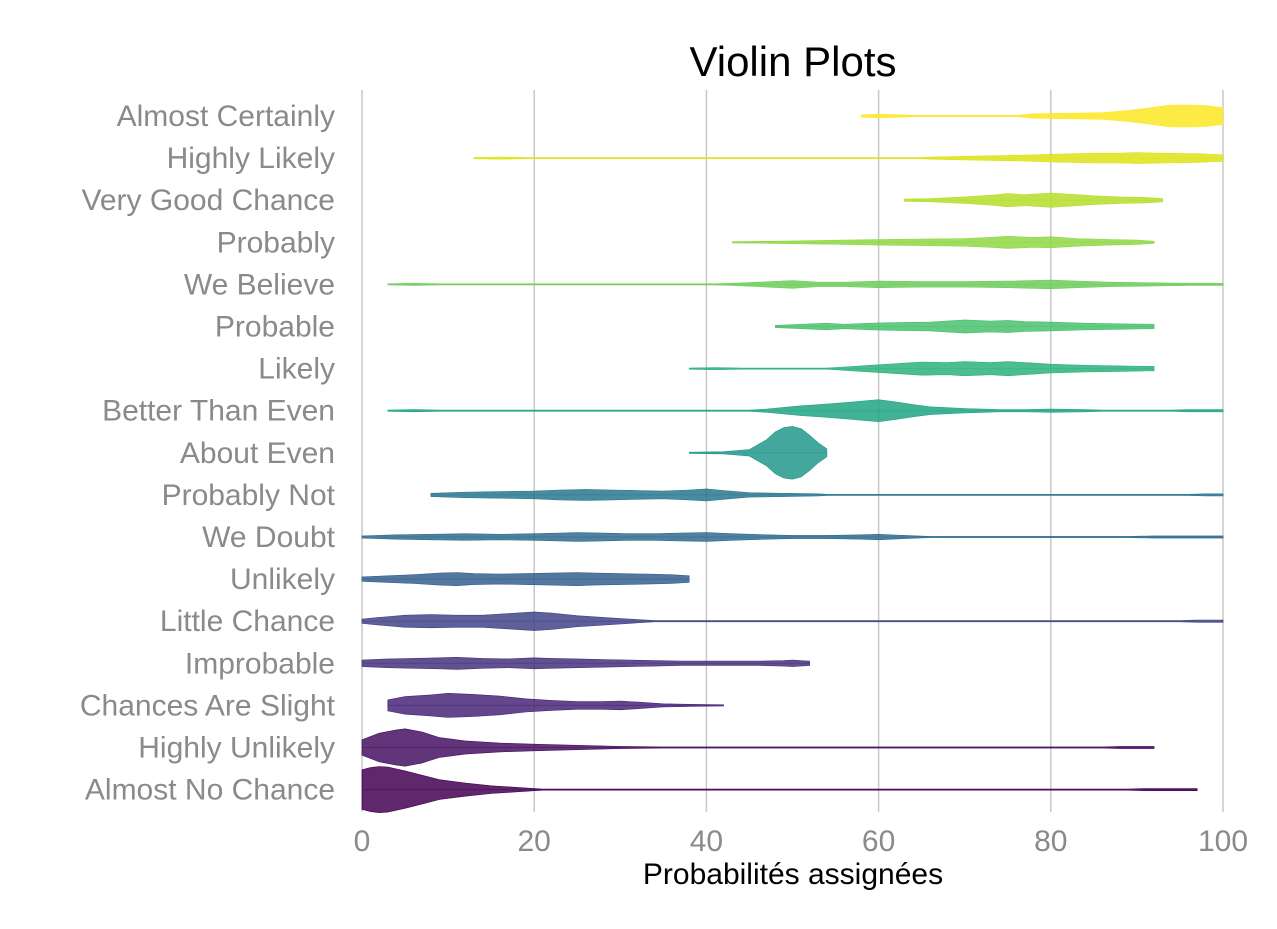  Describe the element at coordinates (218, 411) in the screenshot. I see `category-label: Better Than Even` at that location.